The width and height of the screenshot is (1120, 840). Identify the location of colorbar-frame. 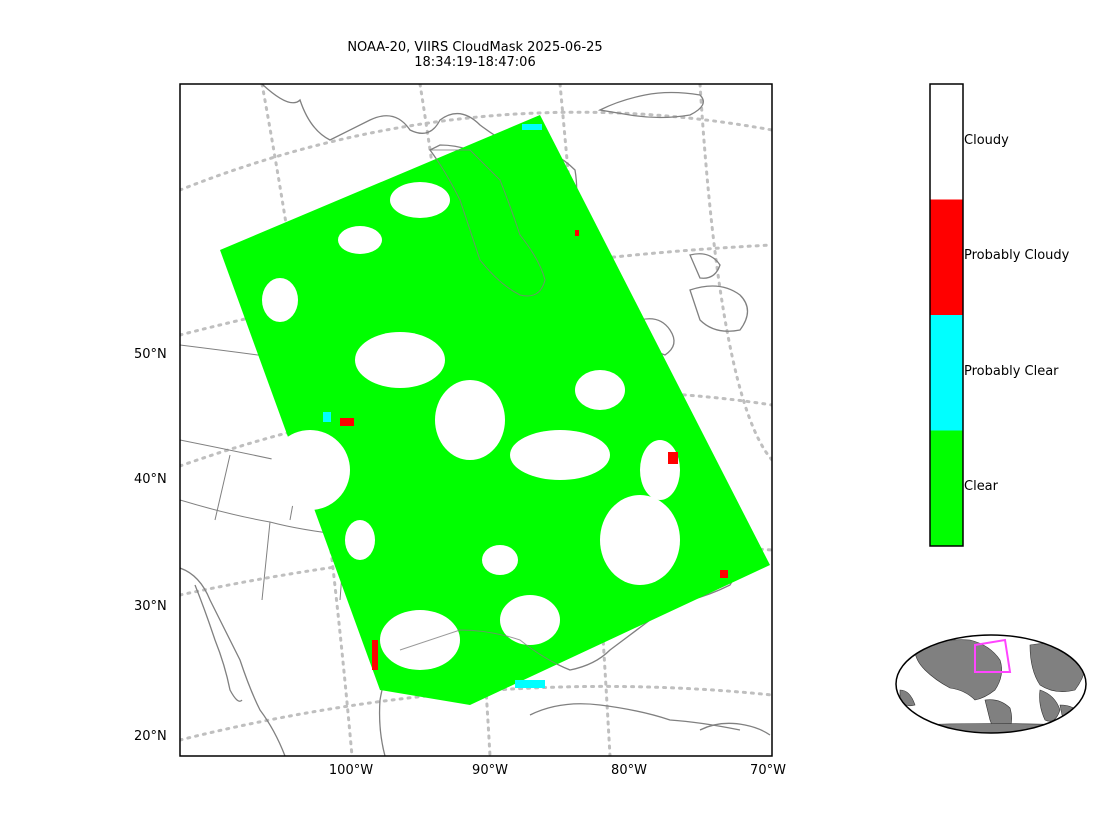
(946, 315).